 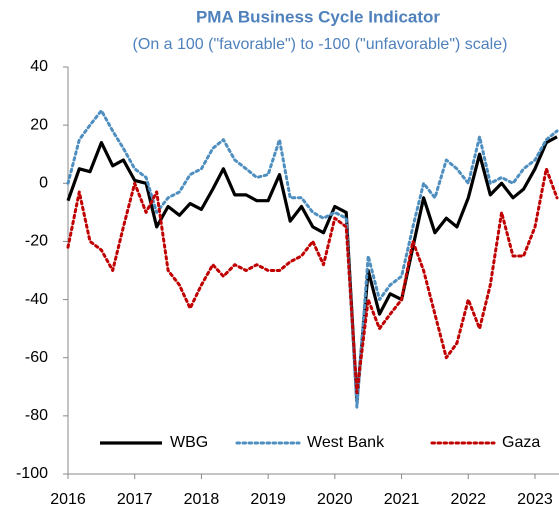 I want to click on y-tick-label: -80, so click(x=36, y=415).